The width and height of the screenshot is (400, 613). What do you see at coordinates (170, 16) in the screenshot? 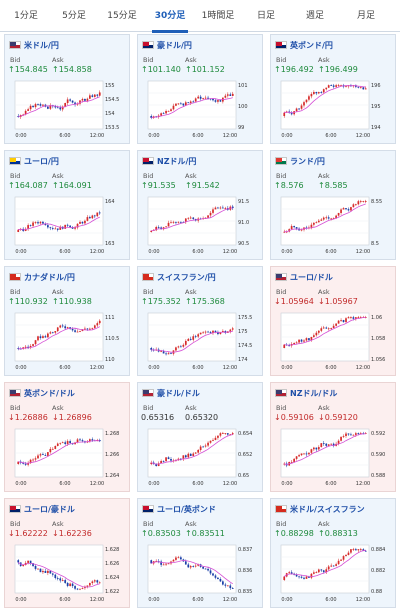
I see `tab-3: 30分足` at bounding box center [170, 16].